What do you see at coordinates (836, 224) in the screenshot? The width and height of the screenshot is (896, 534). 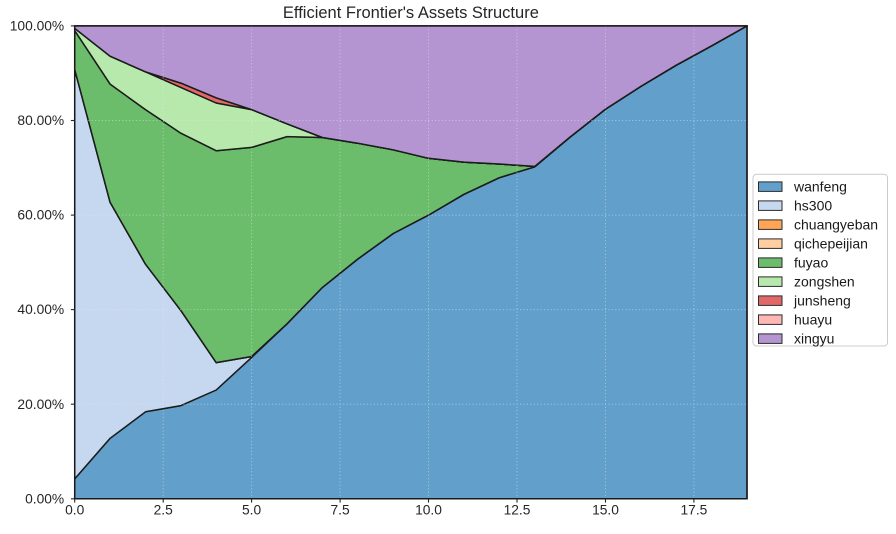 I see `svg-text: chuangyeban` at bounding box center [836, 224].